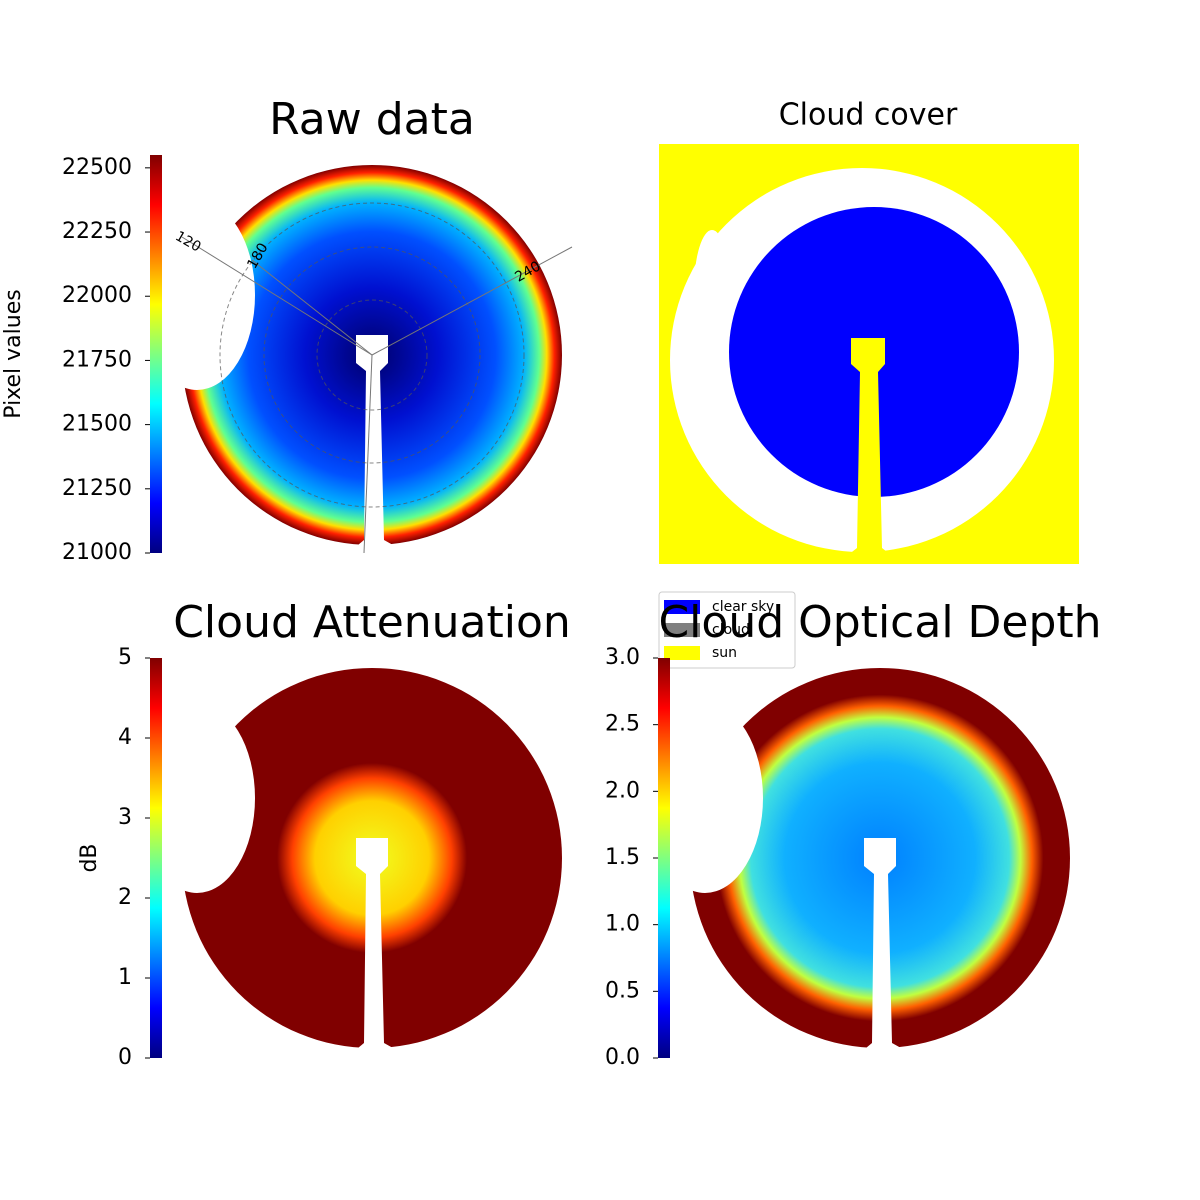  I want to click on chart-title: Cloud cover, so click(868, 115).